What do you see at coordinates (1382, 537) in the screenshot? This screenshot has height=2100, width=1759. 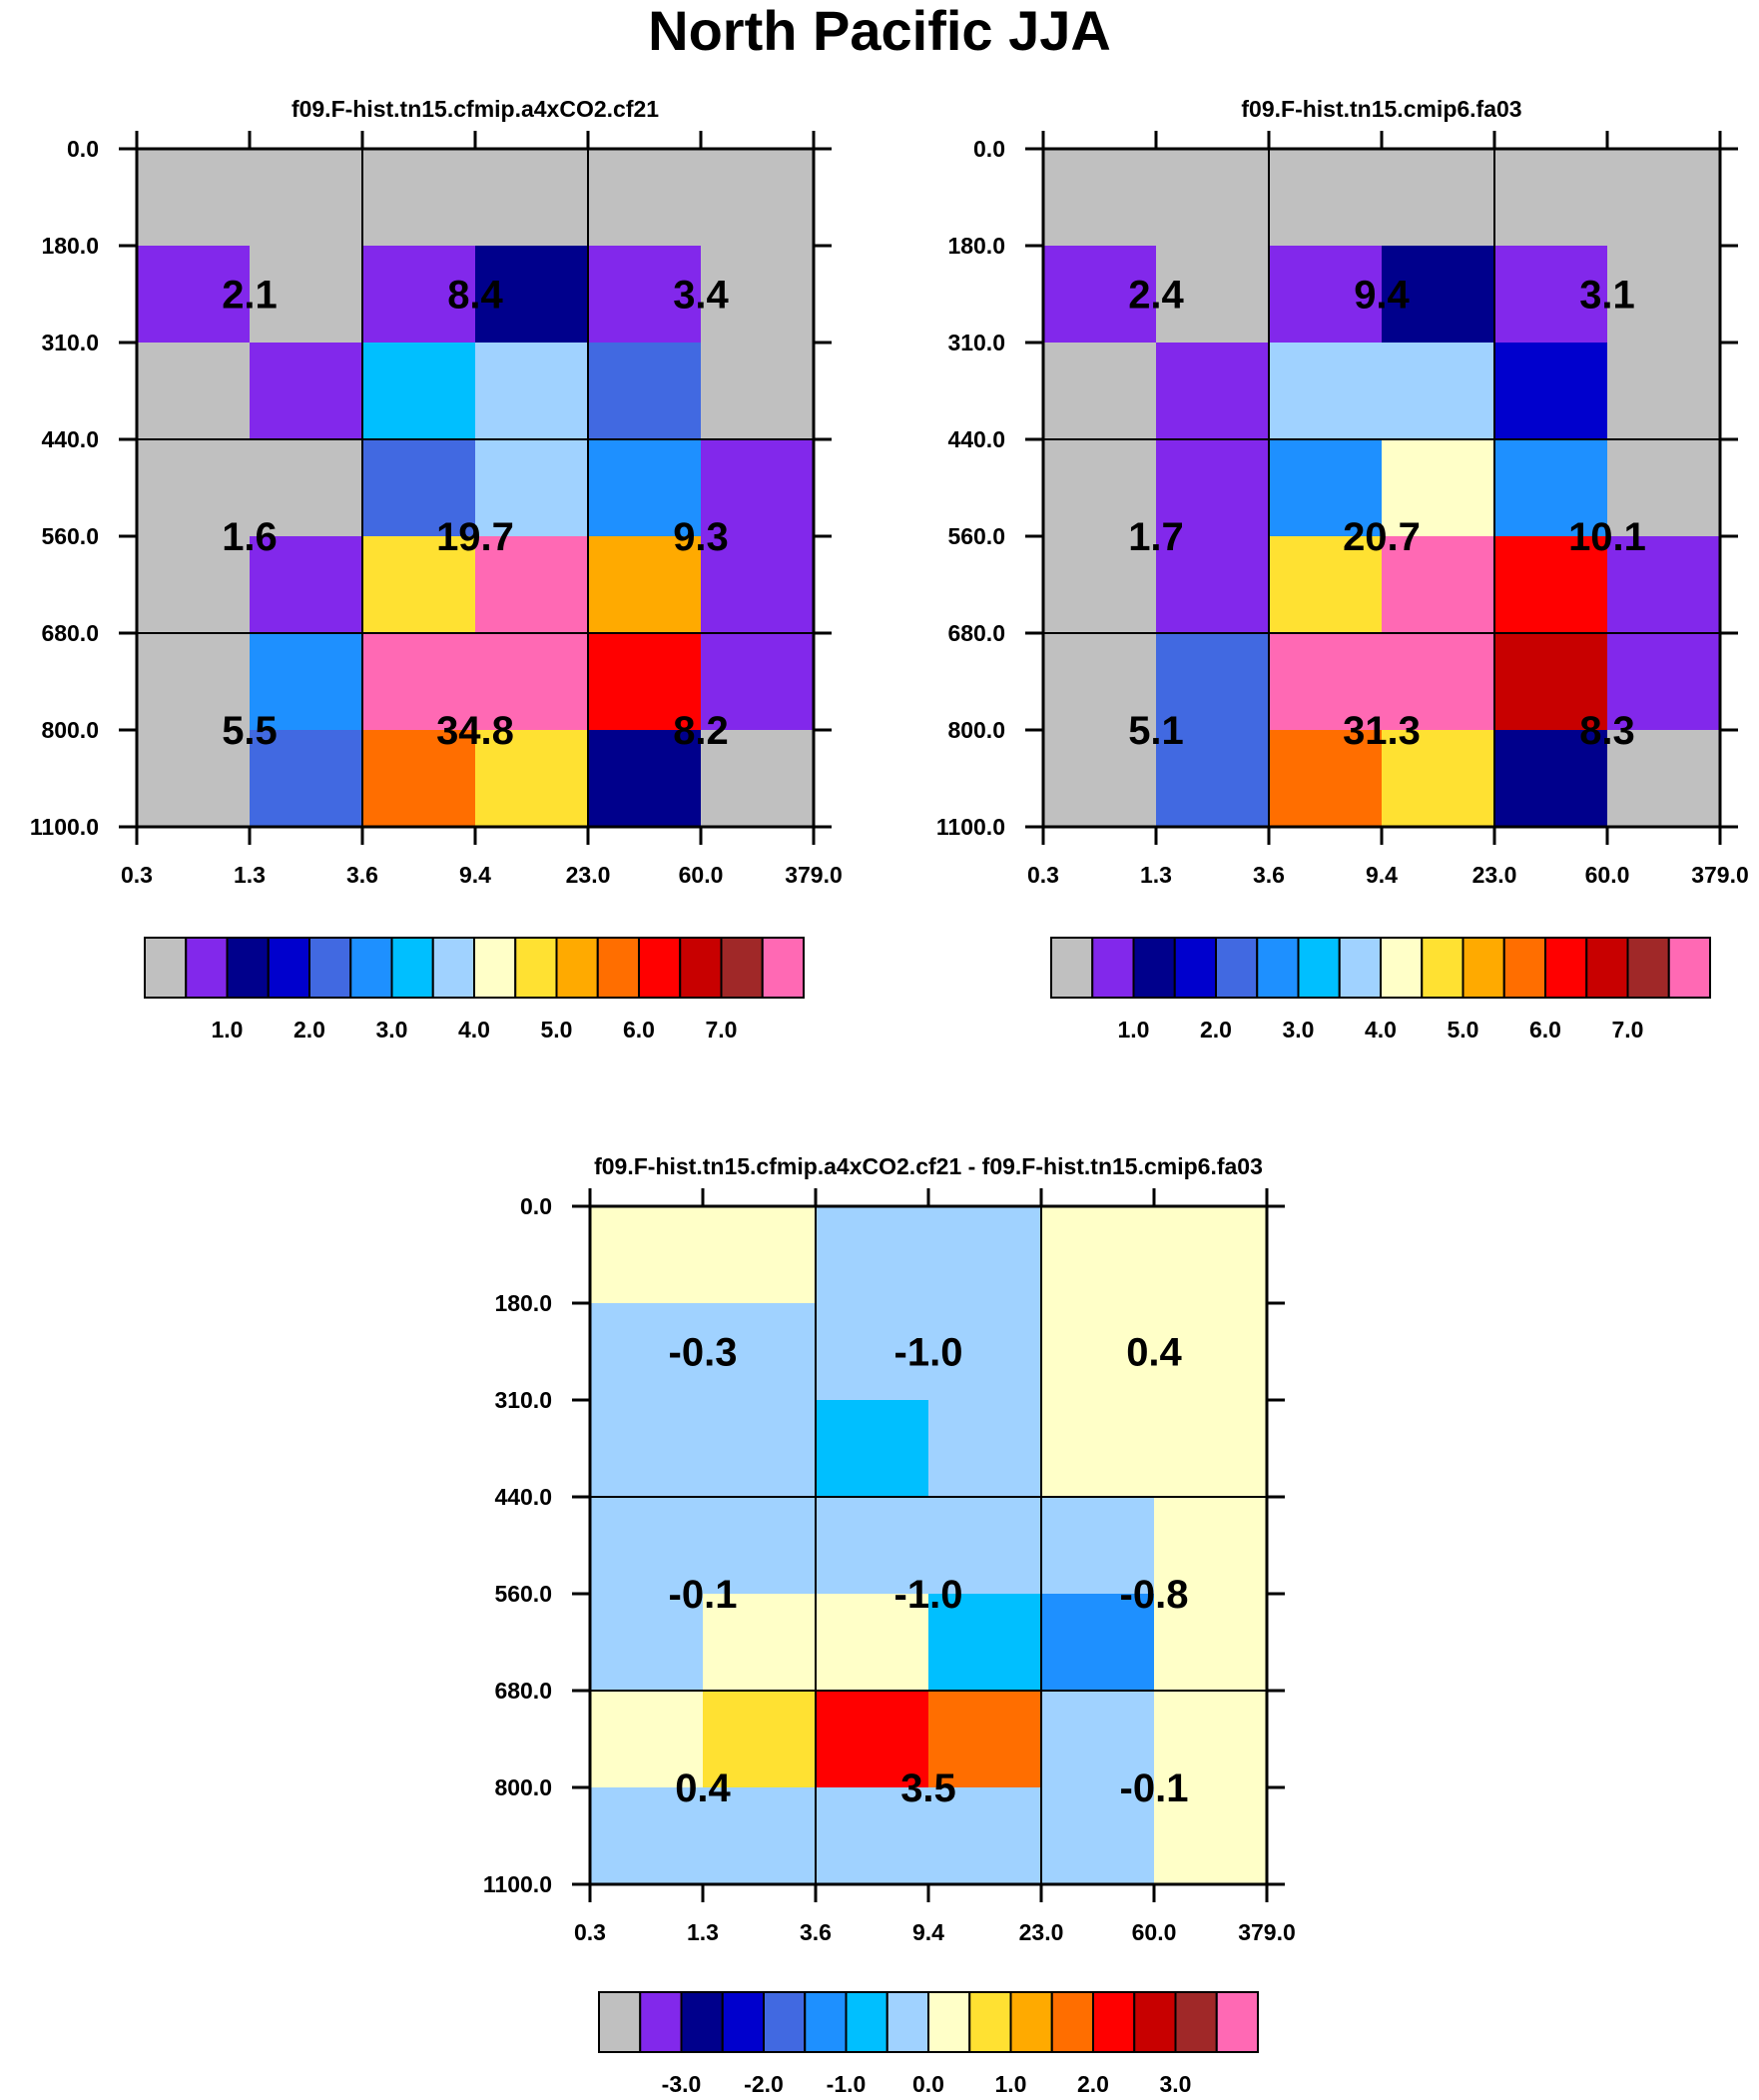 I see `box-value-label: 20.7` at bounding box center [1382, 537].